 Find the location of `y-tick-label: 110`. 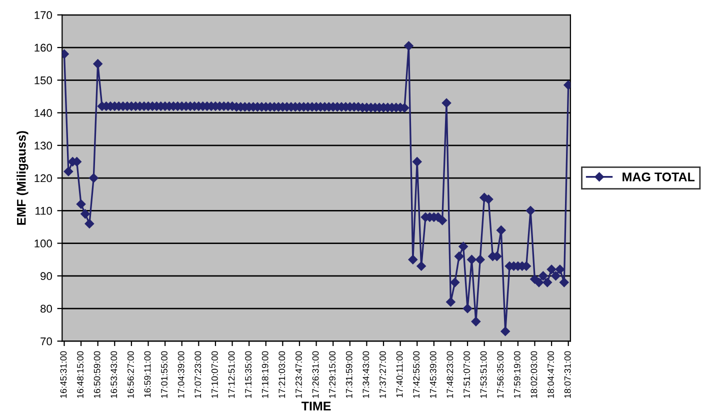

y-tick-label: 110 is located at coordinates (44, 210).